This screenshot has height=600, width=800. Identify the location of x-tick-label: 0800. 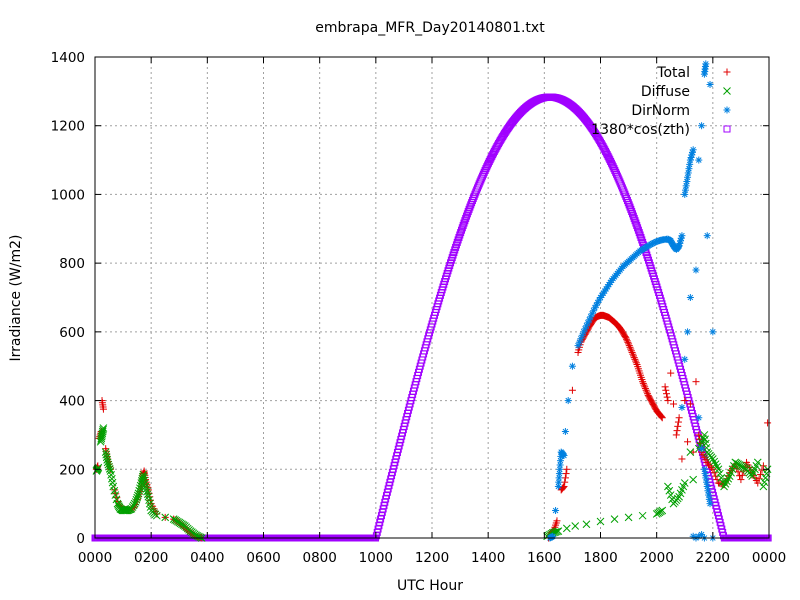
(319, 558).